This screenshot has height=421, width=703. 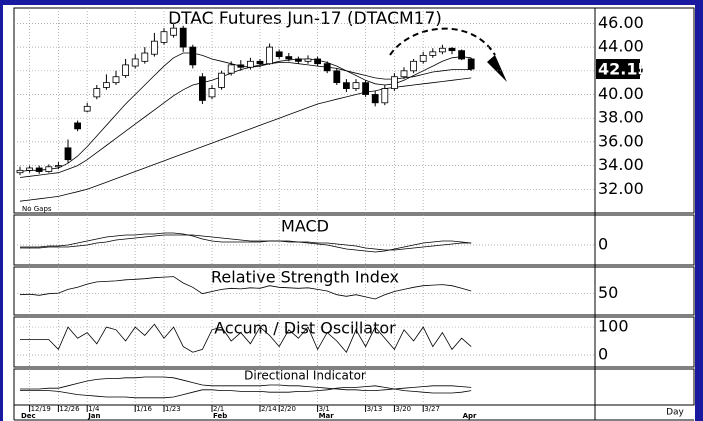 What do you see at coordinates (269, 409) in the screenshot?
I see `x-tick-label: 2/14` at bounding box center [269, 409].